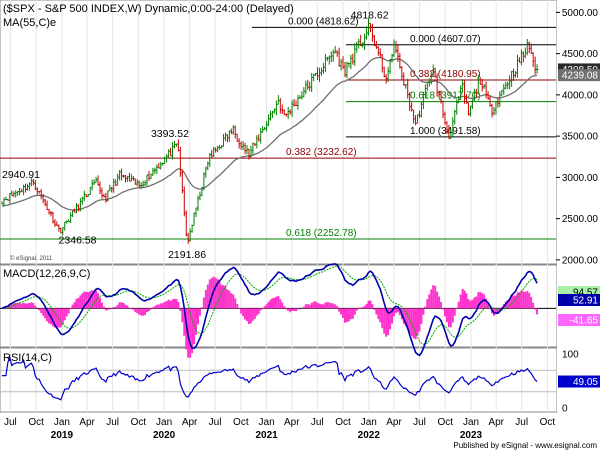 The height and width of the screenshot is (457, 600). What do you see at coordinates (565, 409) in the screenshot?
I see `rsi-tick-label: 0` at bounding box center [565, 409].